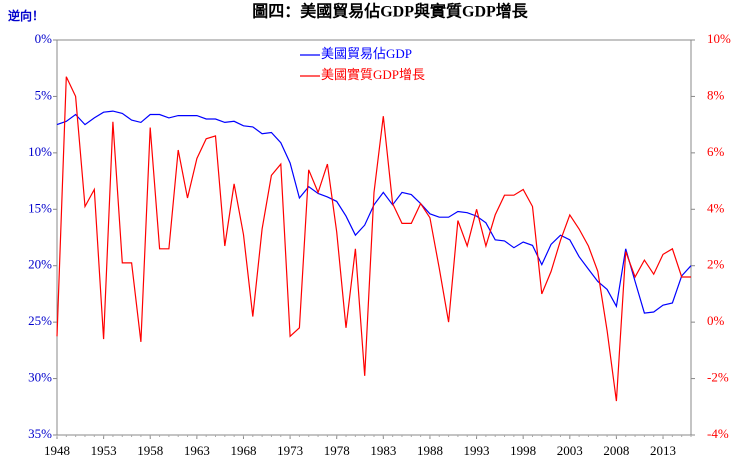 Image resolution: width=734 pixels, height=464 pixels. What do you see at coordinates (40, 264) in the screenshot?
I see `y-tick-label: 20%` at bounding box center [40, 264].